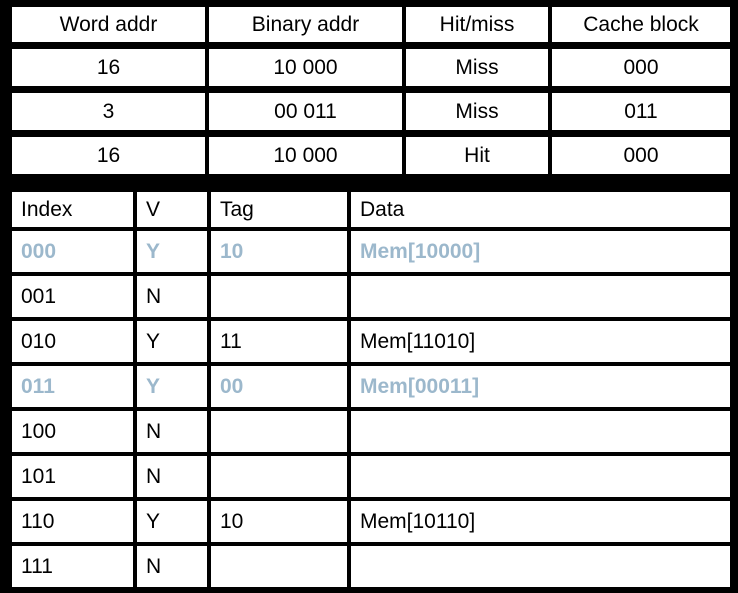 The width and height of the screenshot is (738, 593). I want to click on cache-table-row: 101 N, so click(371, 476).